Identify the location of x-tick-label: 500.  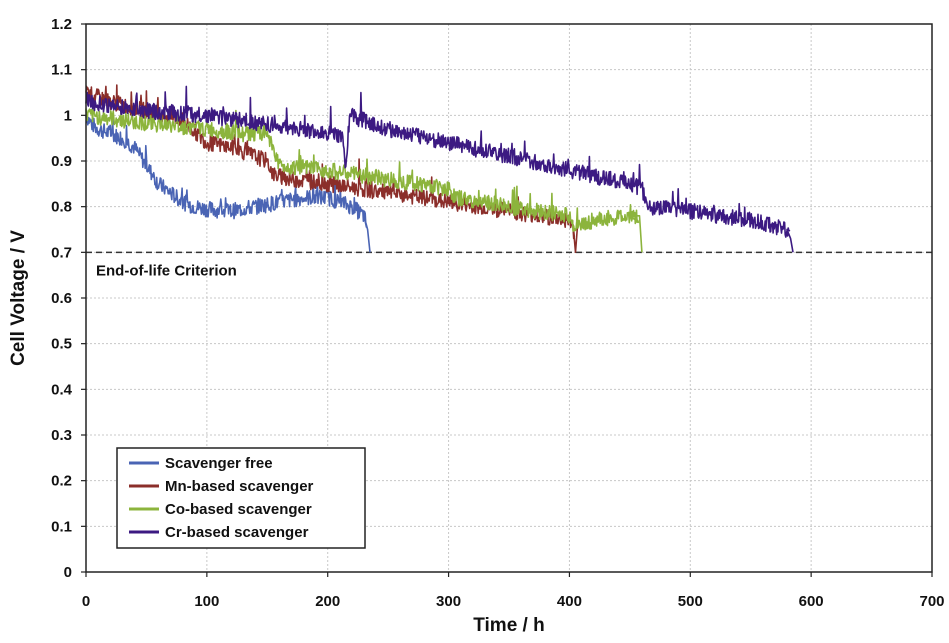
(690, 601).